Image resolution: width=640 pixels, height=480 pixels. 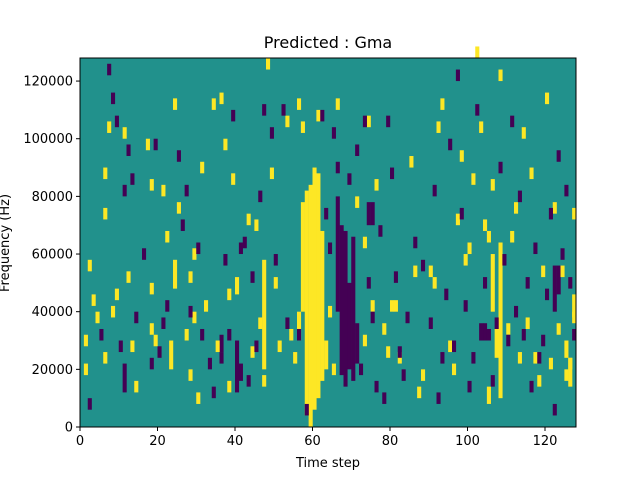 What do you see at coordinates (52, 255) in the screenshot?
I see `y-tick-label: 60000` at bounding box center [52, 255].